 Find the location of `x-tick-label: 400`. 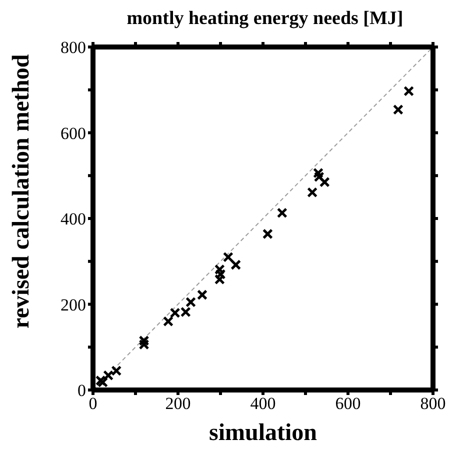

x-tick-label: 400 is located at coordinates (263, 404).